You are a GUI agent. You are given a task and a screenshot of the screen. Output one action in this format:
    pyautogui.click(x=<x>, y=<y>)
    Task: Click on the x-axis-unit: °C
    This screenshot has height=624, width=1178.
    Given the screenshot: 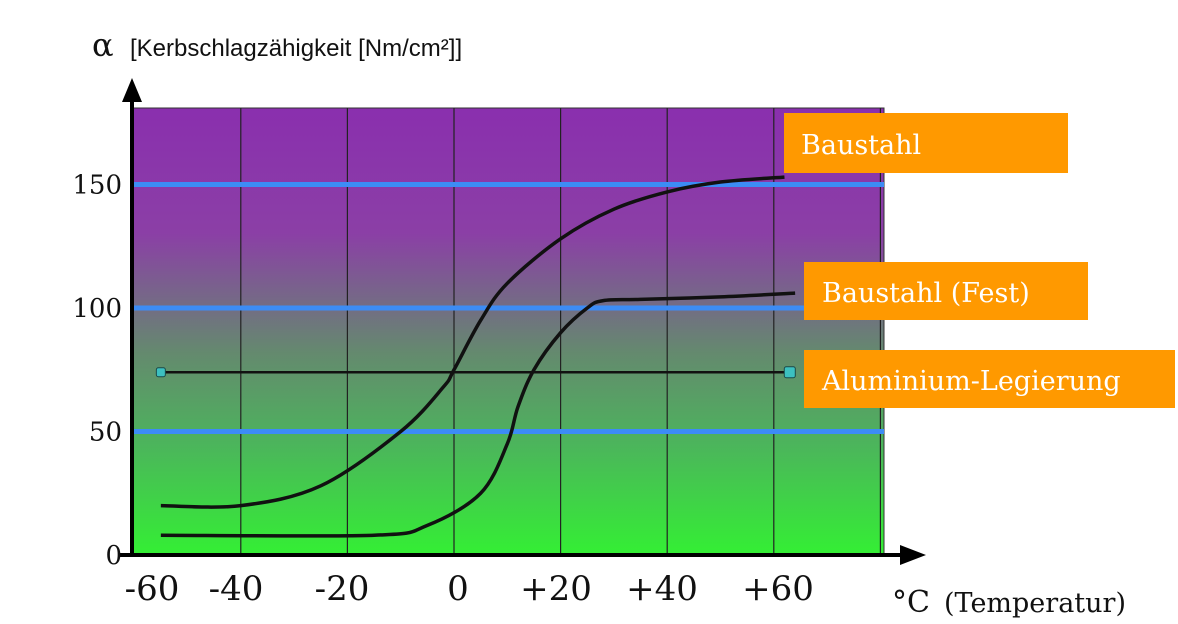 What is the action you would take?
    pyautogui.click(x=911, y=602)
    